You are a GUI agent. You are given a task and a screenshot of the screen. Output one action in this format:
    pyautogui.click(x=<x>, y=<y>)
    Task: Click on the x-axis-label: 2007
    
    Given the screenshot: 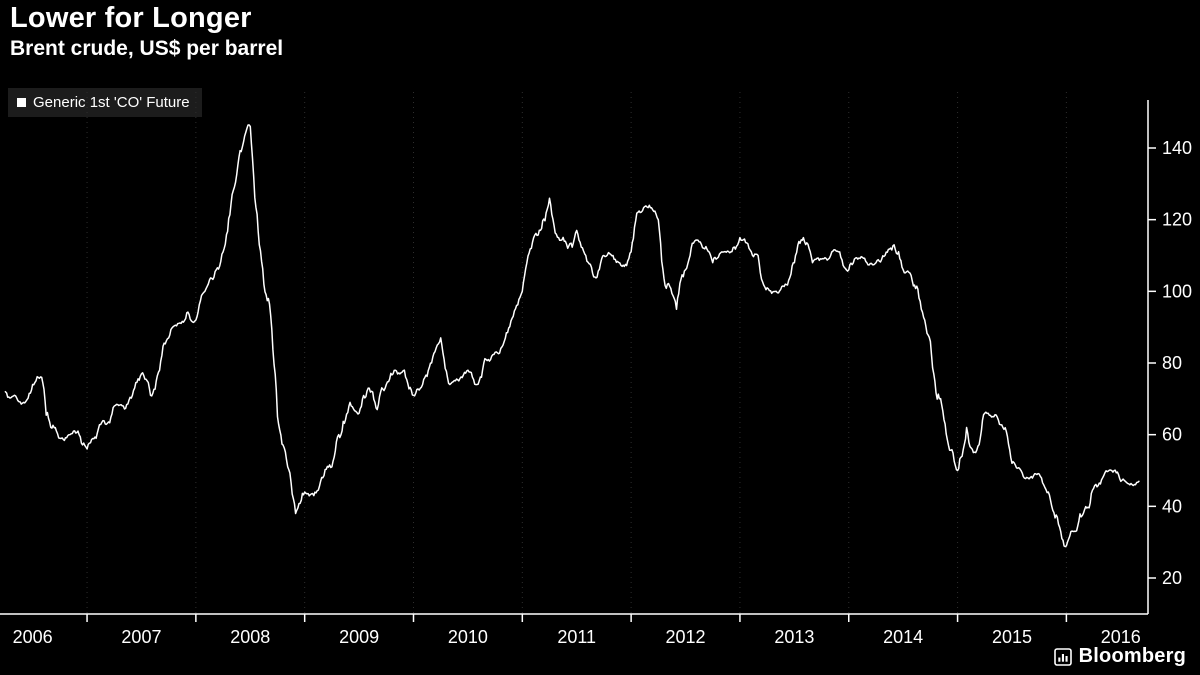 What is the action you would take?
    pyautogui.click(x=141, y=637)
    